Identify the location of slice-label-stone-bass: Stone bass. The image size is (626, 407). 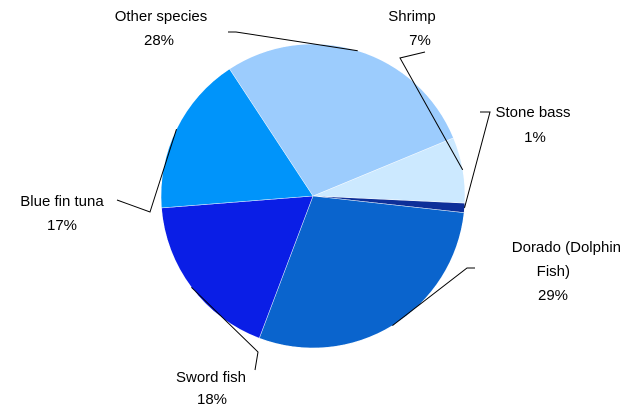
(532, 112).